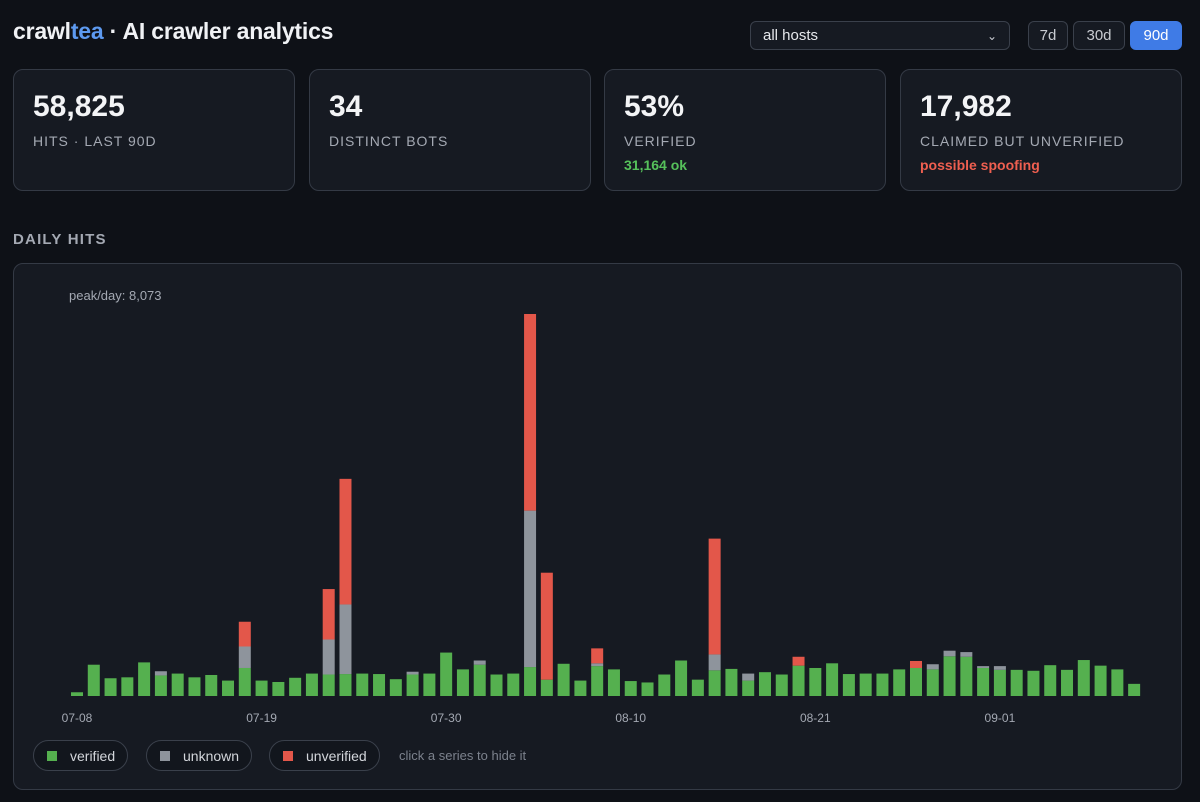  Describe the element at coordinates (630, 718) in the screenshot. I see `x-tick-label: 08-10` at that location.